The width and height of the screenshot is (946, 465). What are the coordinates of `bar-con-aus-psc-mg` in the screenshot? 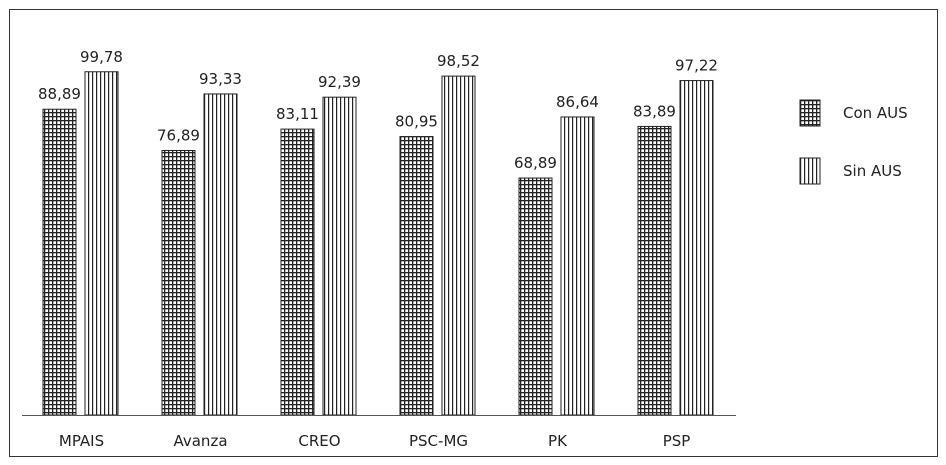 It's located at (416, 276).